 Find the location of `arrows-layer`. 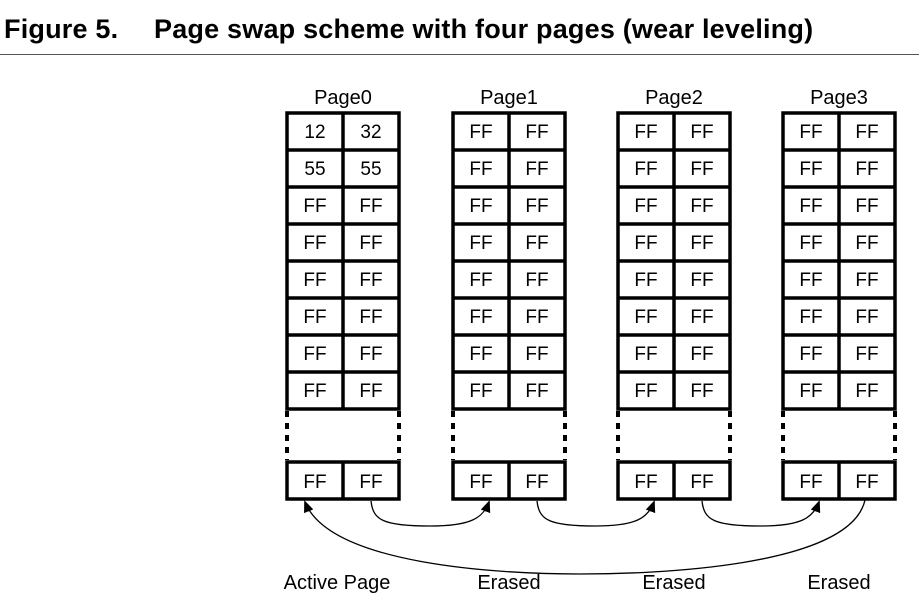

arrows-layer is located at coordinates (585, 537).